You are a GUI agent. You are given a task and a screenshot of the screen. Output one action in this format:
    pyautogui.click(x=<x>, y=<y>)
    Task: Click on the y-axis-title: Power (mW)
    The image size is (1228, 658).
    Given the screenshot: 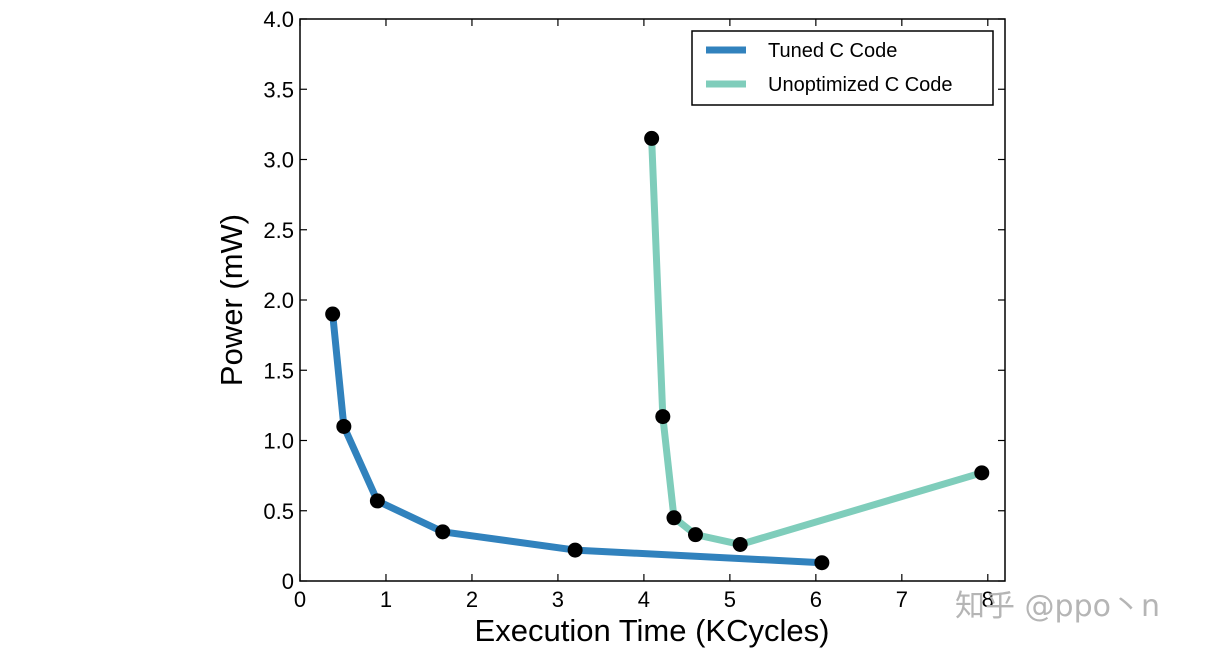 What is the action you would take?
    pyautogui.click(x=231, y=300)
    